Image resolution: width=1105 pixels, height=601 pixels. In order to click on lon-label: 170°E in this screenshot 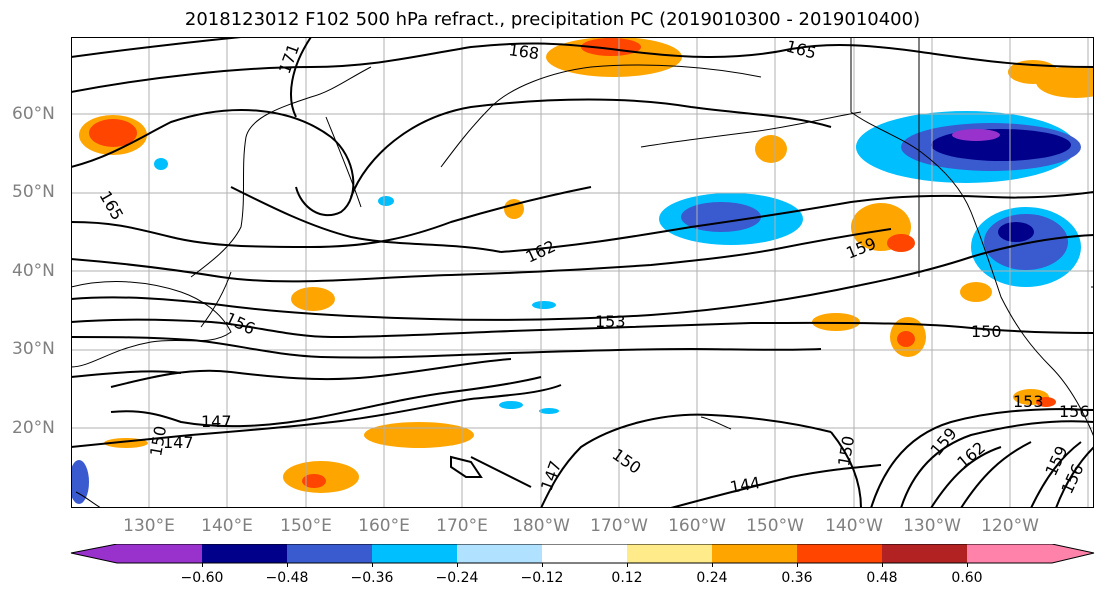, I will do `click(462, 526)`.